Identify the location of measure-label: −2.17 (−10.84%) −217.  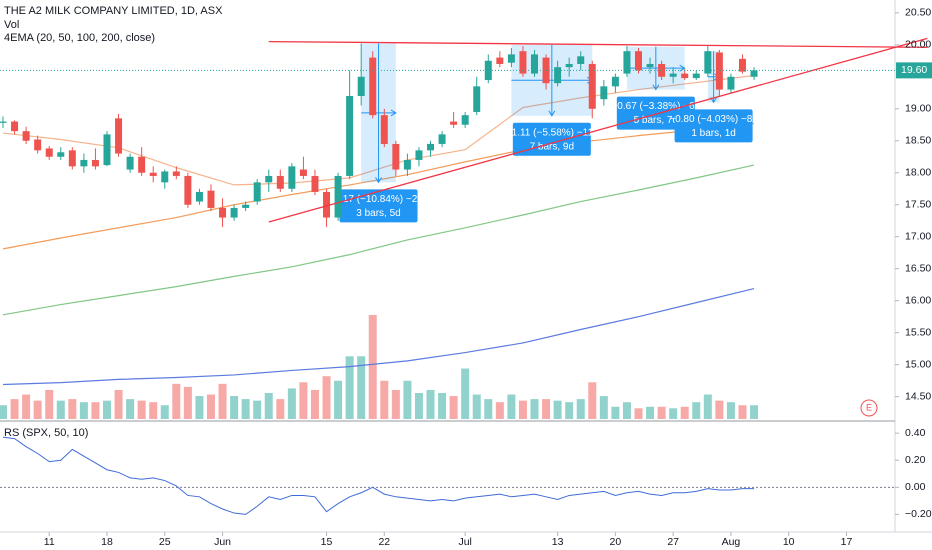
(379, 199).